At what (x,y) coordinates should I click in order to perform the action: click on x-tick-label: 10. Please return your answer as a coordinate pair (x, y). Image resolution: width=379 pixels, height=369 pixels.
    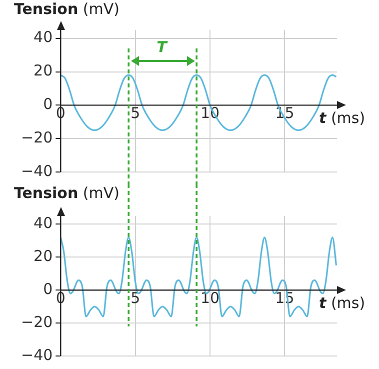
    Looking at the image, I should click on (210, 298).